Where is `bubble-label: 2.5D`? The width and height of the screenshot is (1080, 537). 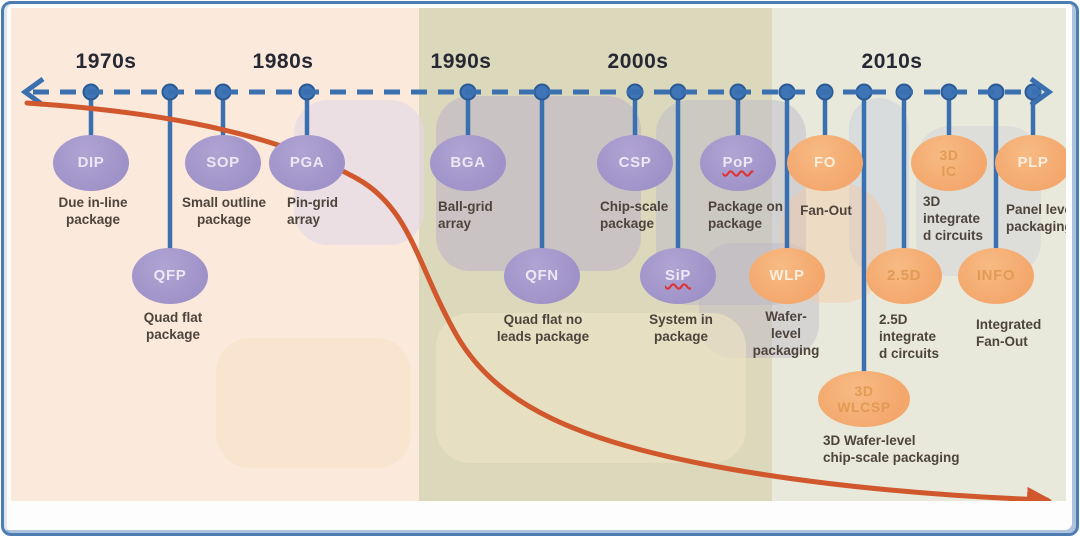 bubble-label: 2.5D is located at coordinates (904, 275).